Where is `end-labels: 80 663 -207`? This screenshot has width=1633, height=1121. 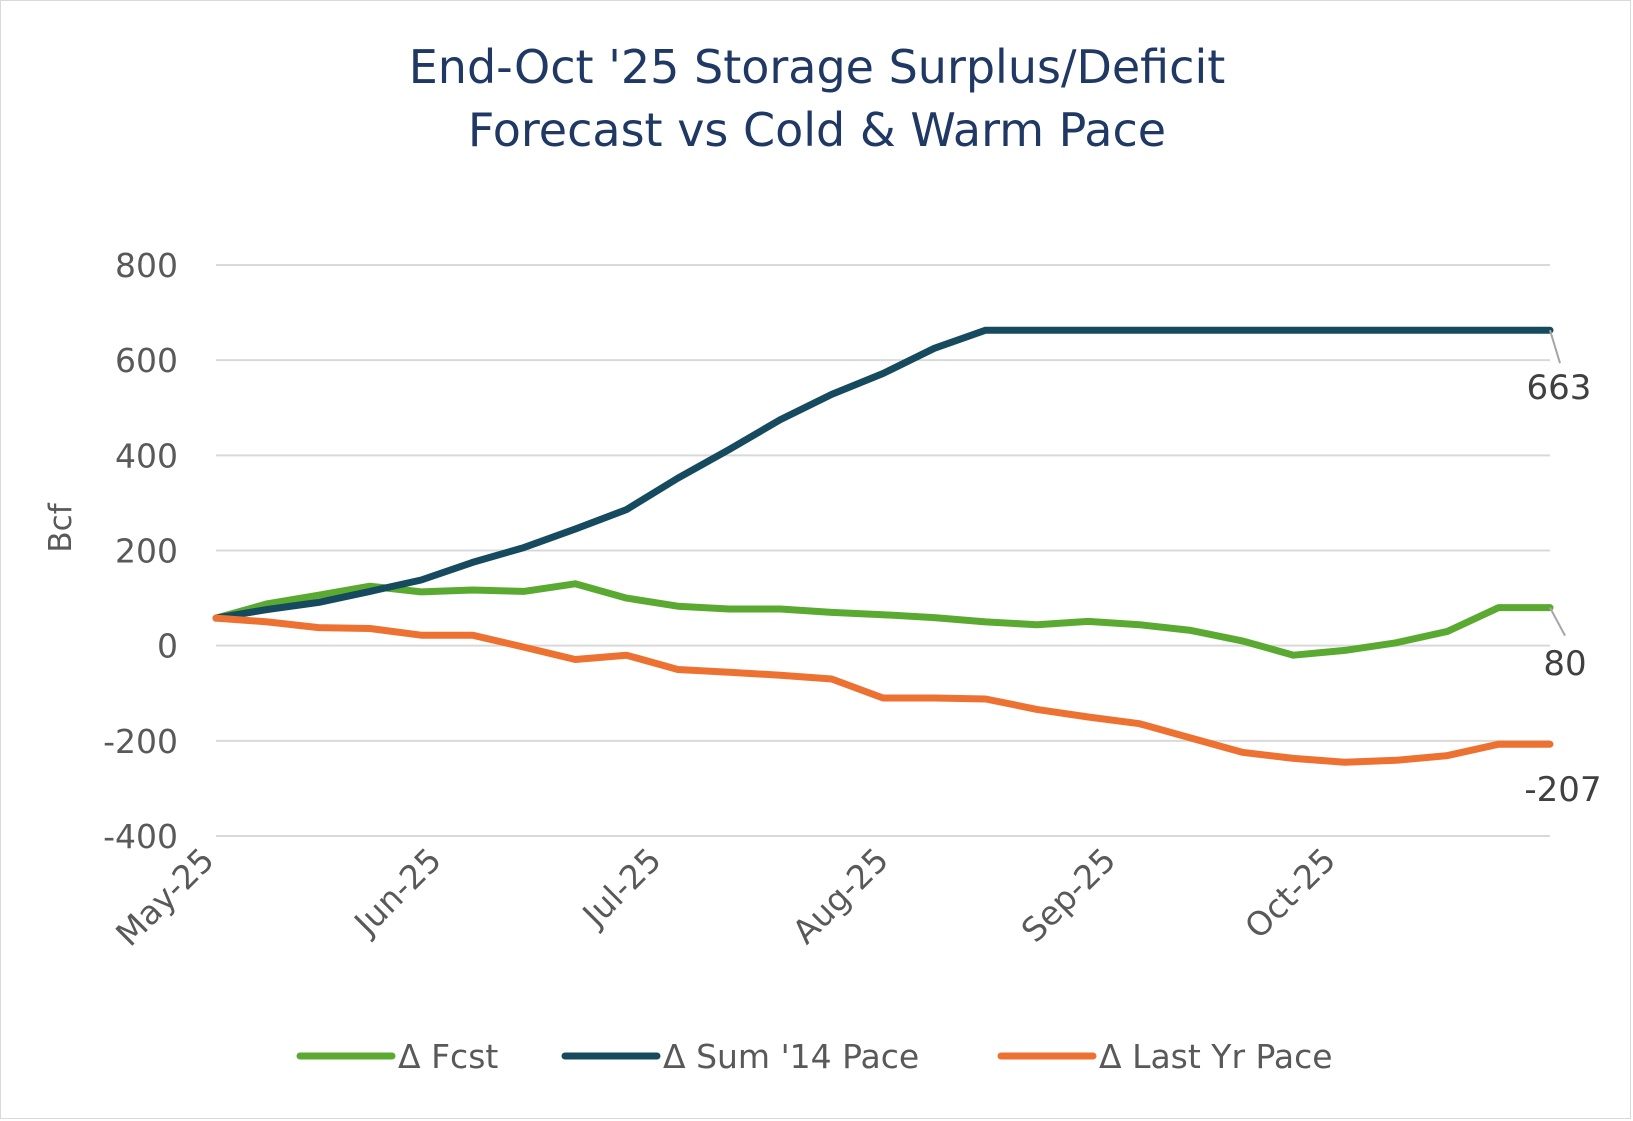 end-labels: 80 663 -207 is located at coordinates (1563, 569).